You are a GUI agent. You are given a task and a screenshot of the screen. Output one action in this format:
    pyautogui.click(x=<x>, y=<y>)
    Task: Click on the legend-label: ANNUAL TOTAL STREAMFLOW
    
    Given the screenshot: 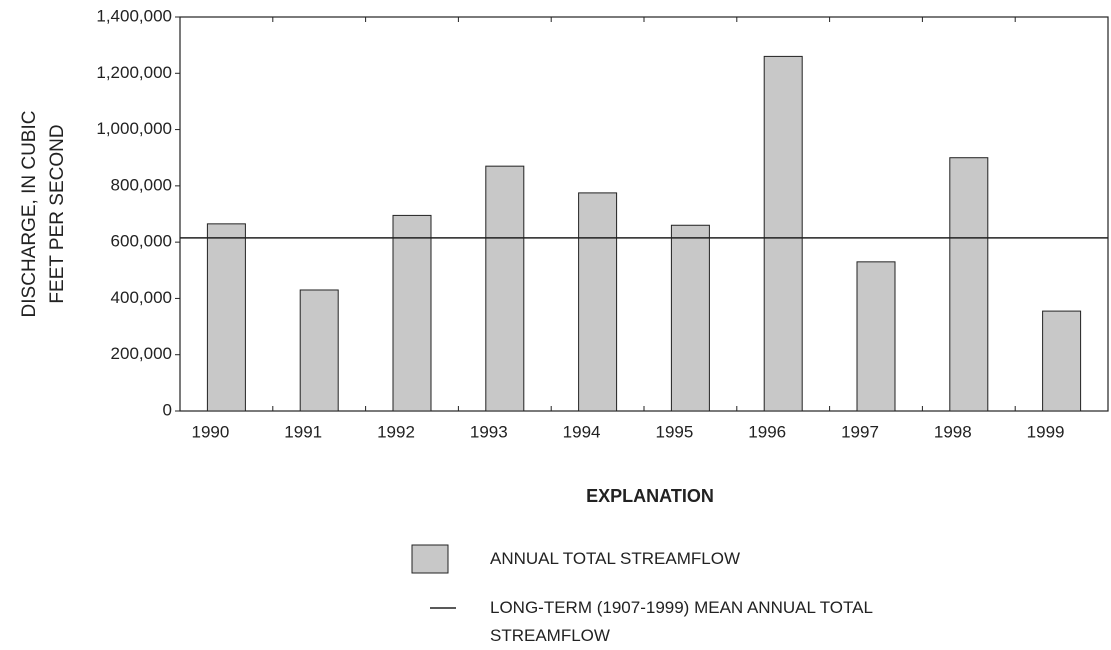 What is the action you would take?
    pyautogui.click(x=615, y=558)
    